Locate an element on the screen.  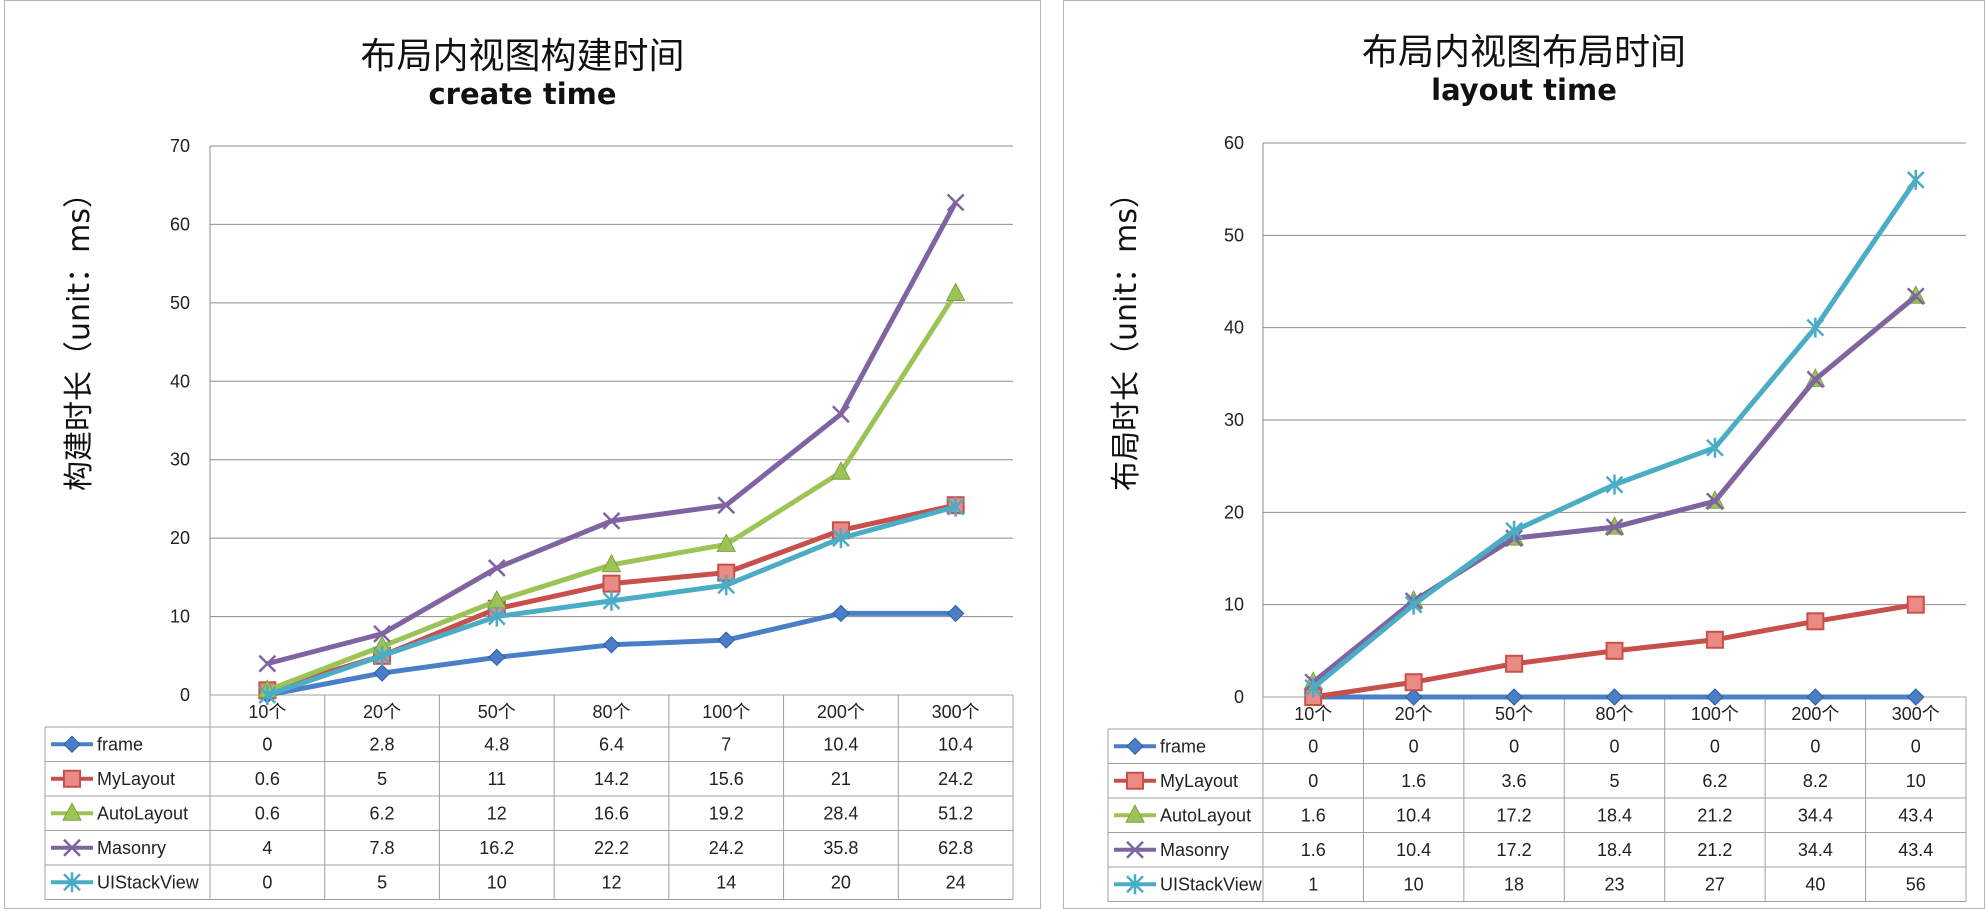
x-tick-label: 300个 is located at coordinates (956, 712).